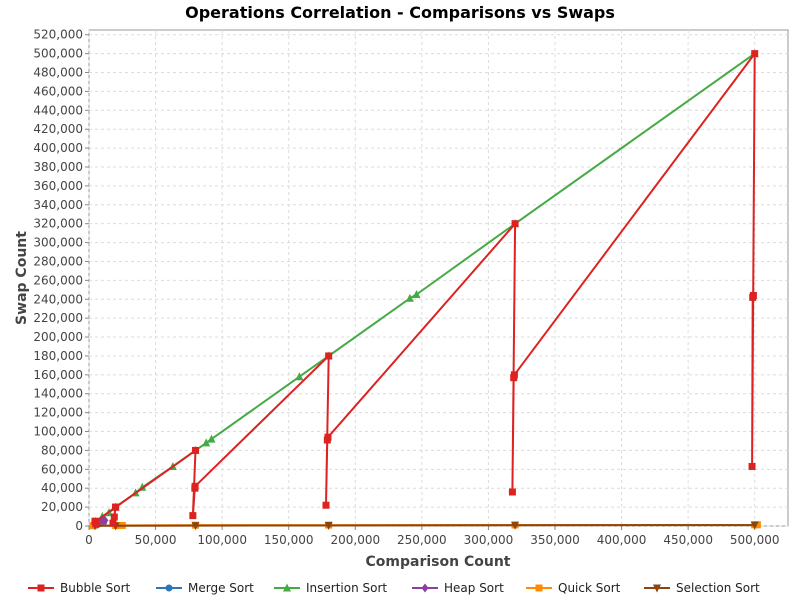  Describe the element at coordinates (422, 540) in the screenshot. I see `x-tick-label: 250,000` at that location.